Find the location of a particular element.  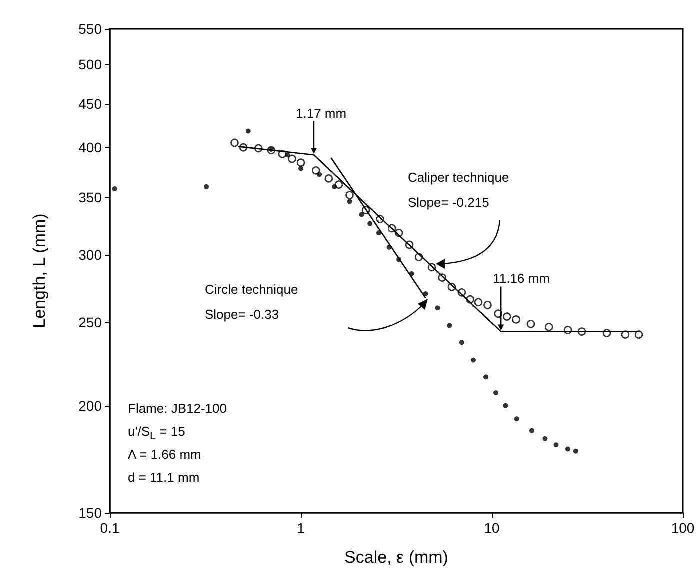

y-tick-label: 200 is located at coordinates (90, 406).